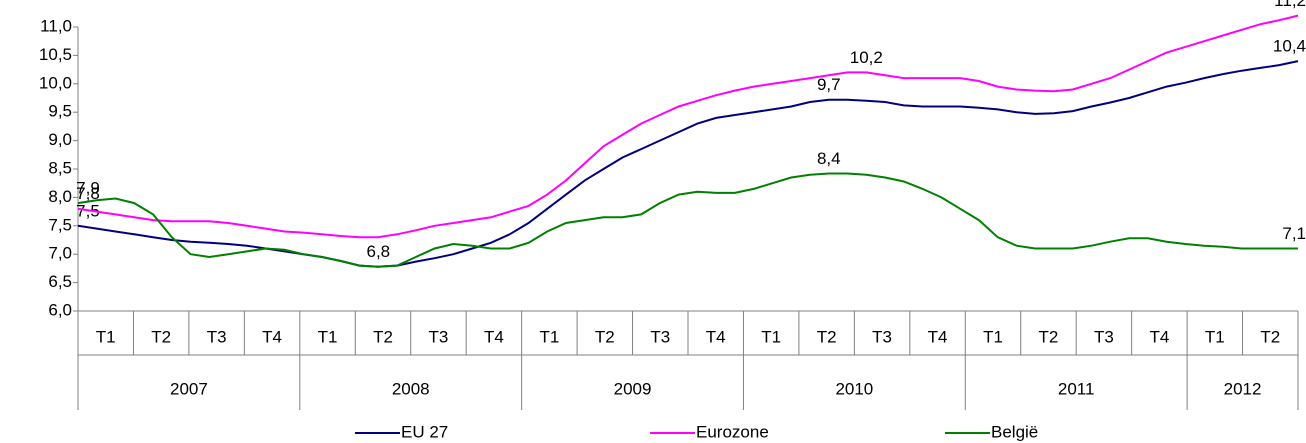  I want to click on y-tick-label: 6,0, so click(60, 309).